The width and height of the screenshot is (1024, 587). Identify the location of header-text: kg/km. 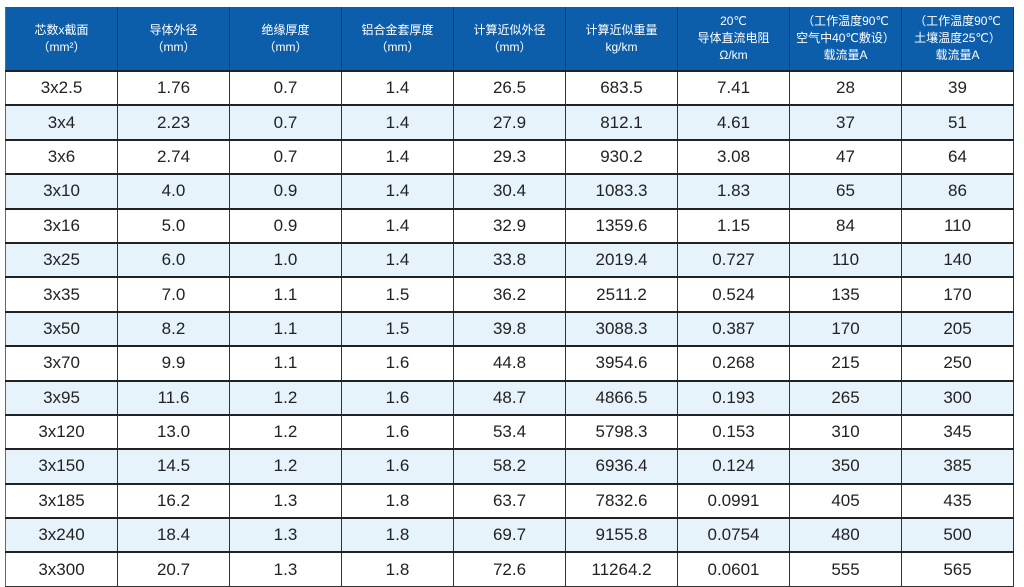
(621, 46).